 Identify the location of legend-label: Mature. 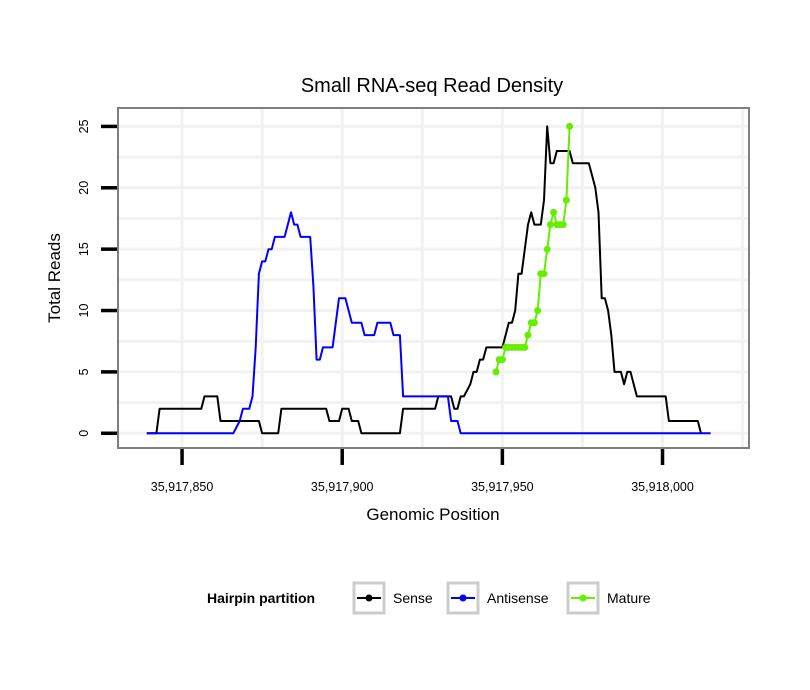
(629, 598).